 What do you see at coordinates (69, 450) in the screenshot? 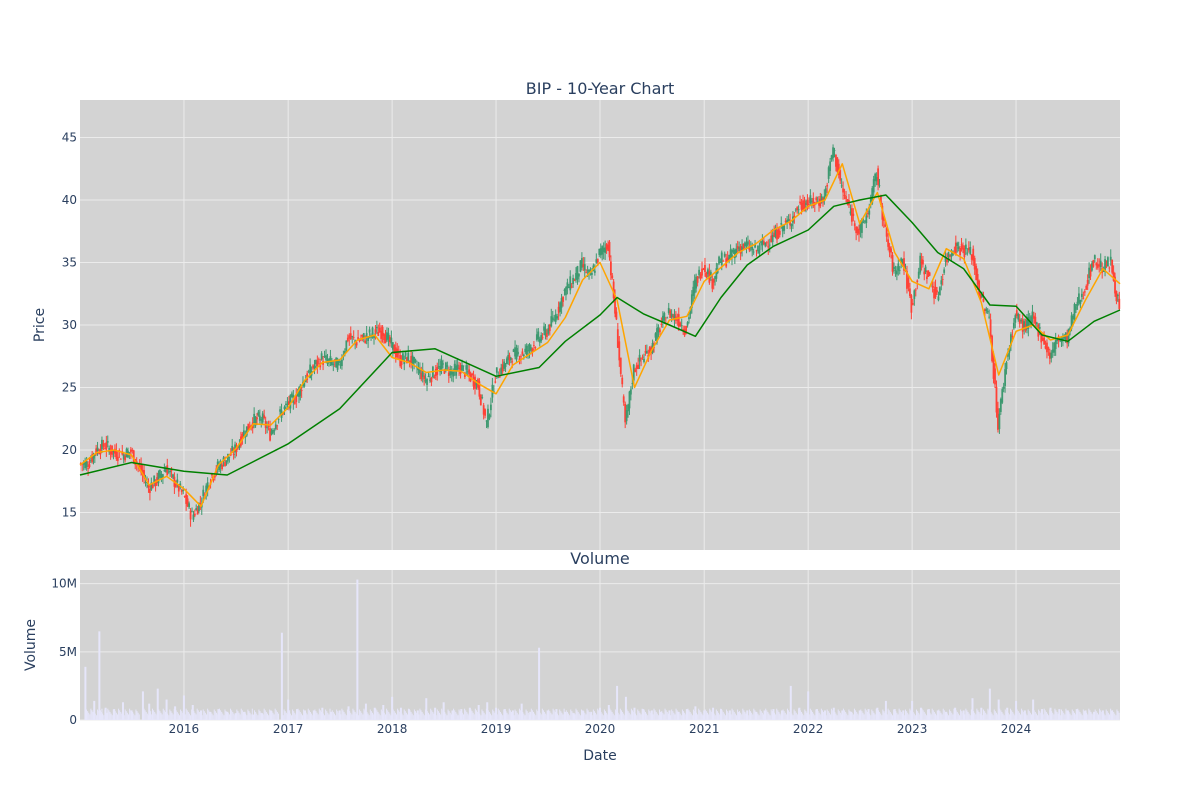
I see `price-y-tick: 20` at bounding box center [69, 450].